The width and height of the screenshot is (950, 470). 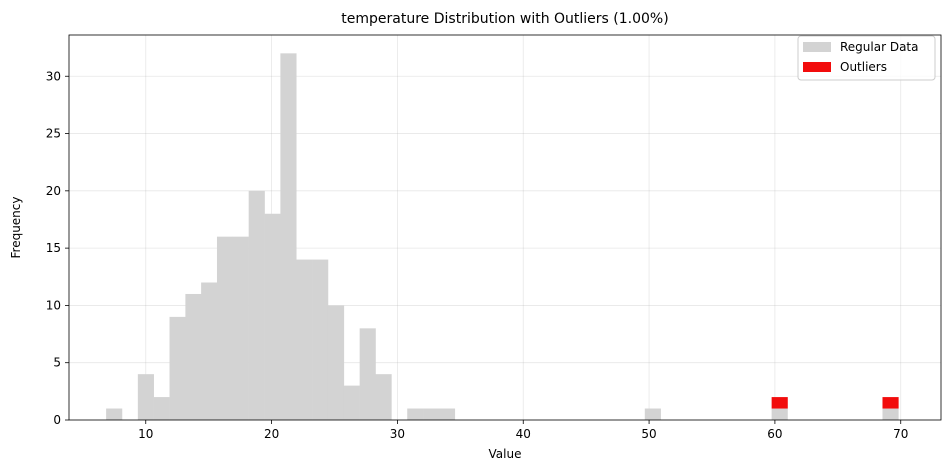 What do you see at coordinates (53, 76) in the screenshot?
I see `y-tick-label: 30` at bounding box center [53, 76].